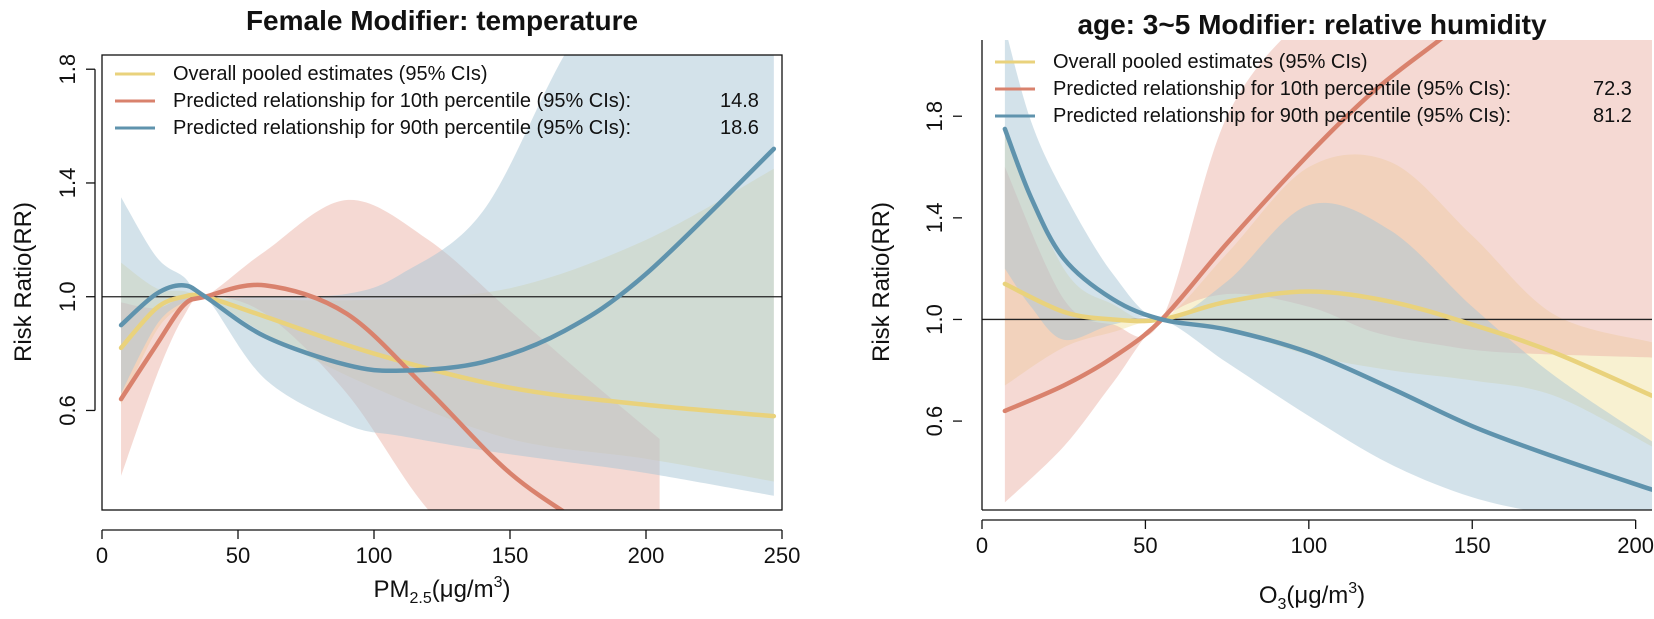 This screenshot has width=1654, height=619. I want to click on series-line-10th-percentile, so click(342, 396).